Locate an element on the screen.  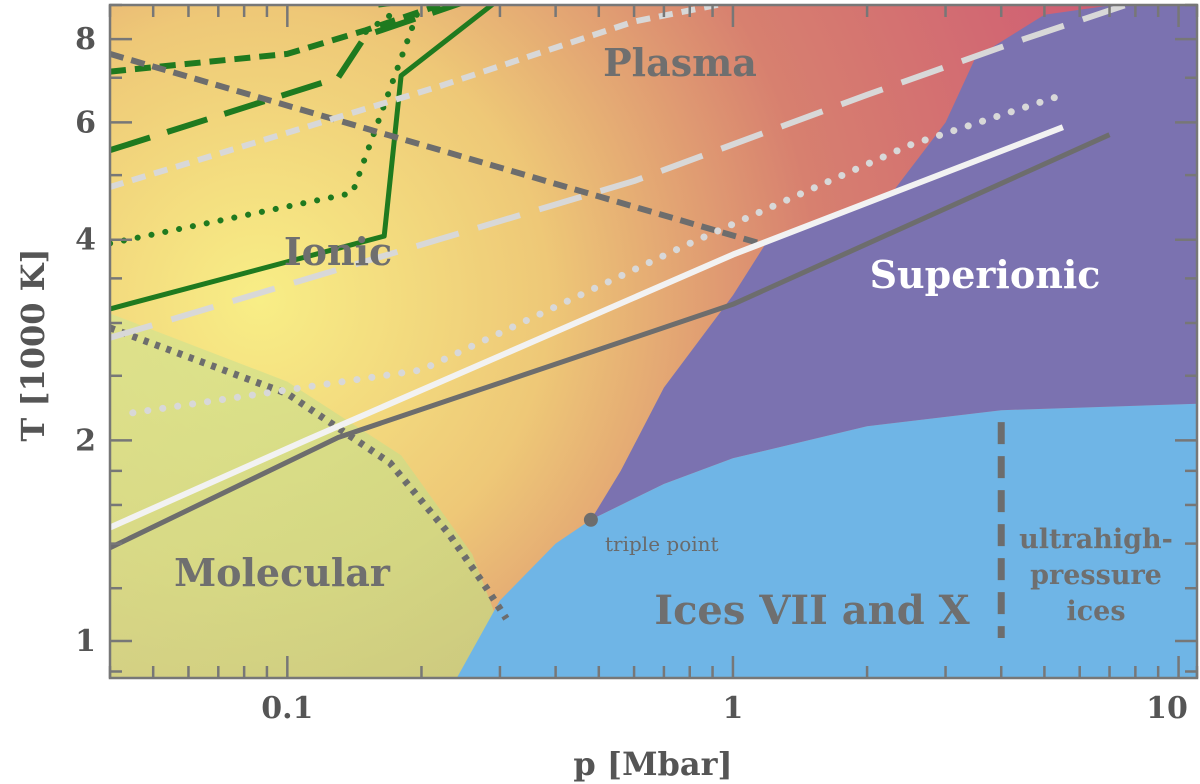
series-green-dotted-a is located at coordinates (267, 126).